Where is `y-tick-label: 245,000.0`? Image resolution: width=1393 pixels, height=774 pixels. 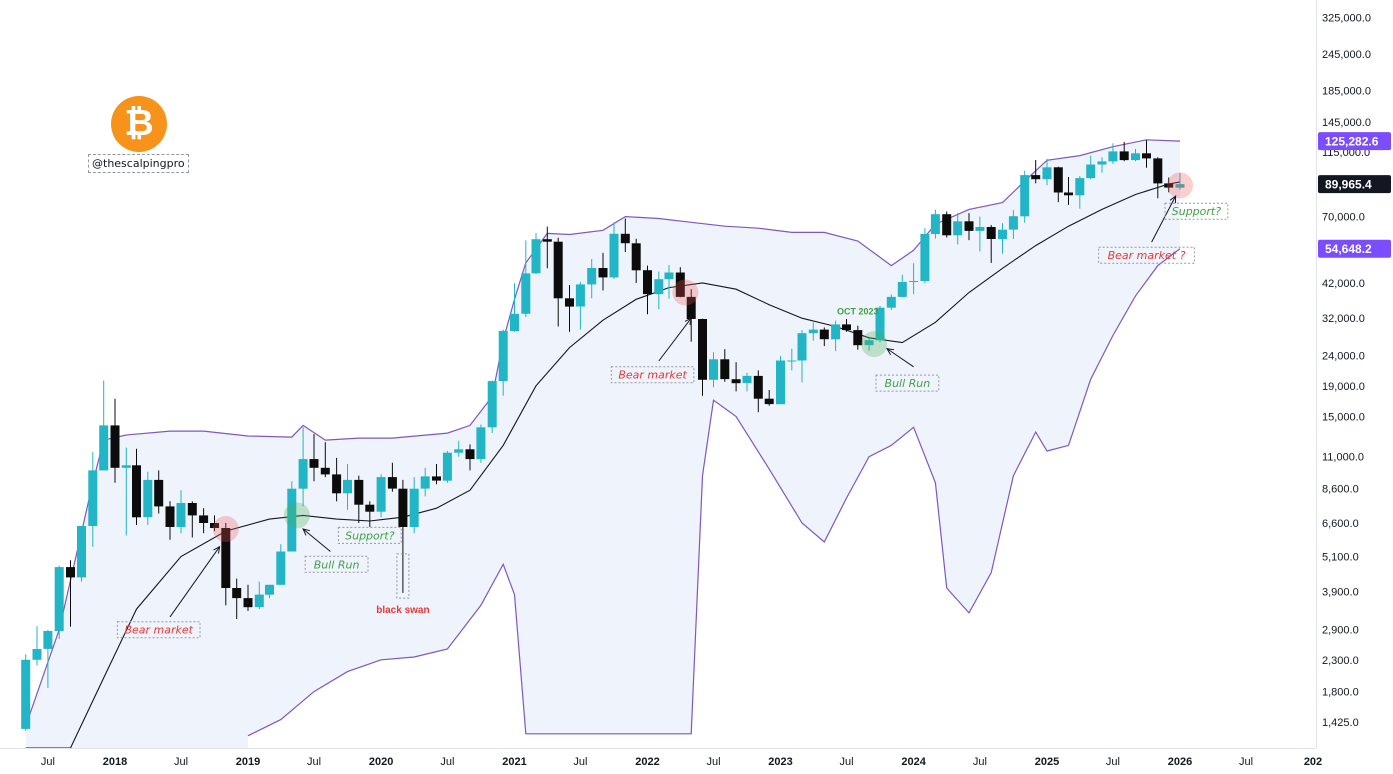
y-tick-label: 245,000.0 is located at coordinates (1346, 55).